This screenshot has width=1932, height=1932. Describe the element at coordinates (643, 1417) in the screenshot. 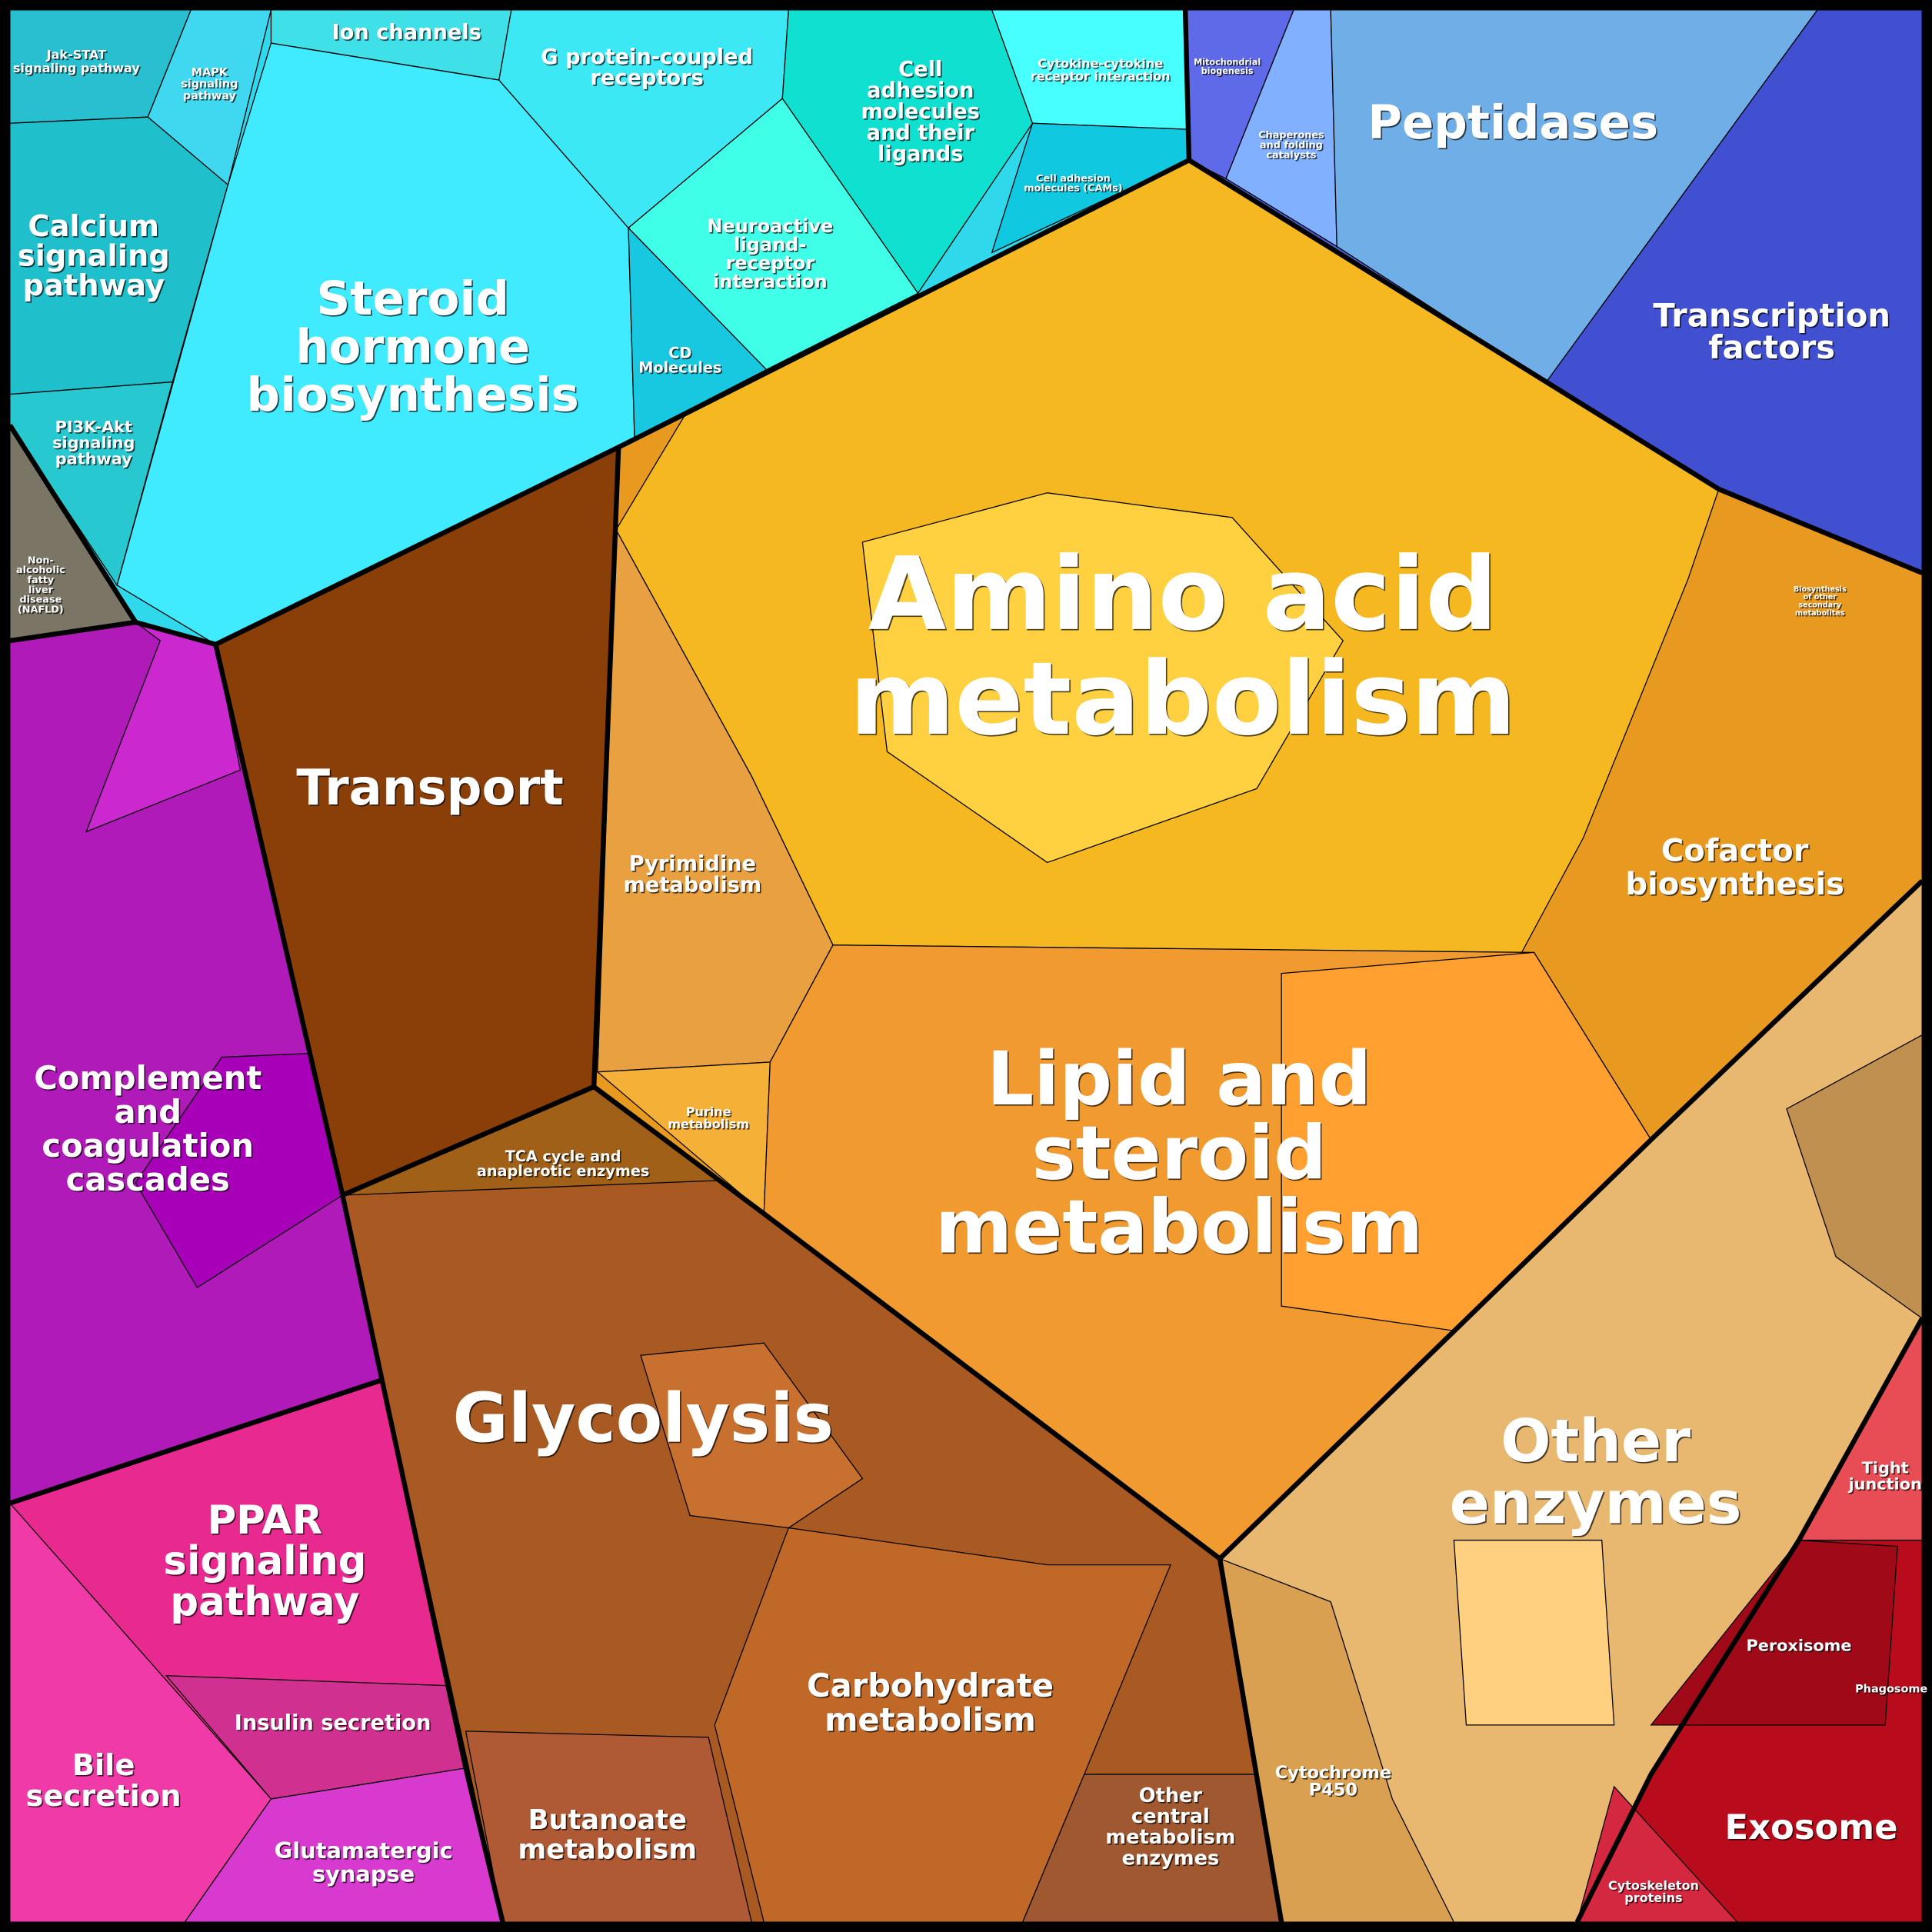

I see `region-label: Glycolysis` at that location.